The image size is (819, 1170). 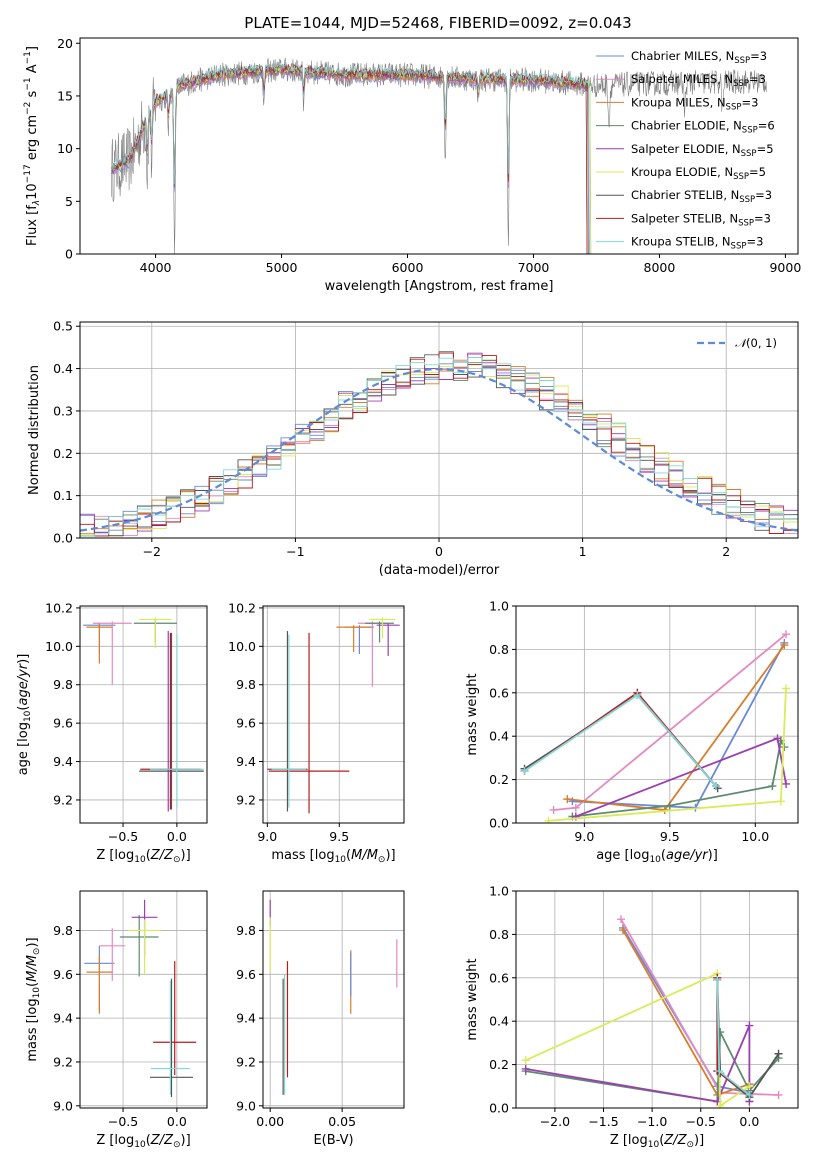 I want to click on legend-nssp: =3, so click(x=749, y=102).